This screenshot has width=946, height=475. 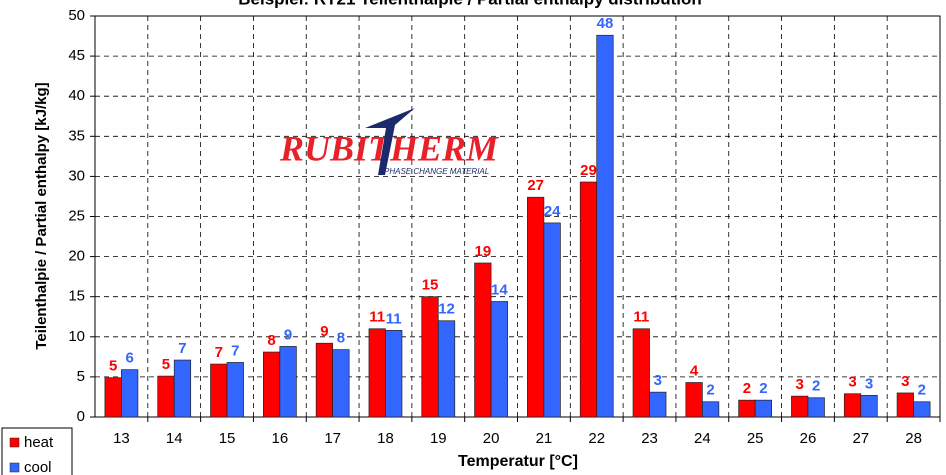 I want to click on value-label: 24, so click(x=552, y=211).